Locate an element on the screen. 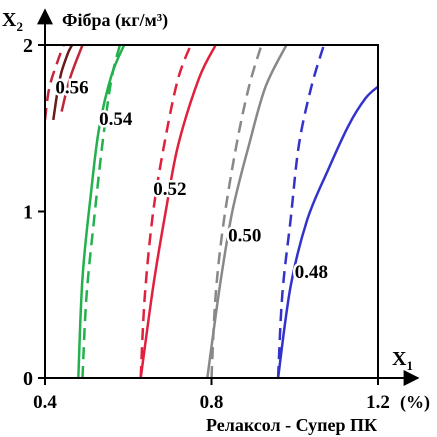 This screenshot has height=437, width=437. contour-label: 0.52 is located at coordinates (169, 189).